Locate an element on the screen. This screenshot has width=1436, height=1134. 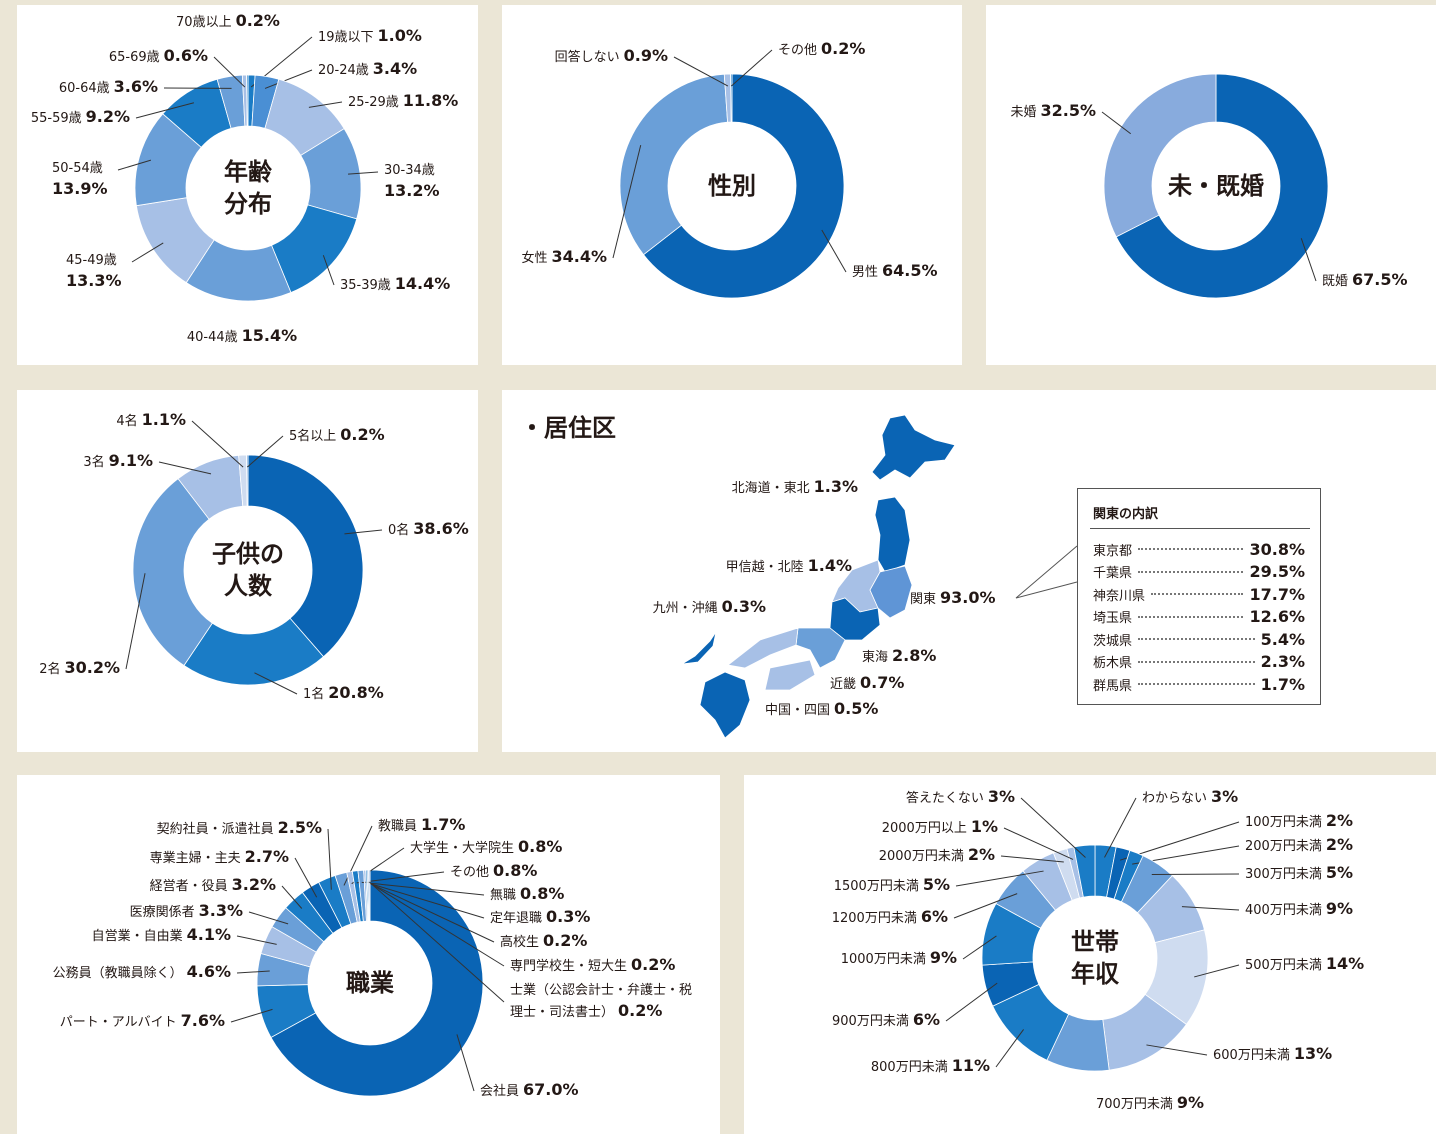
value-label: 9% is located at coordinates (1339, 908).